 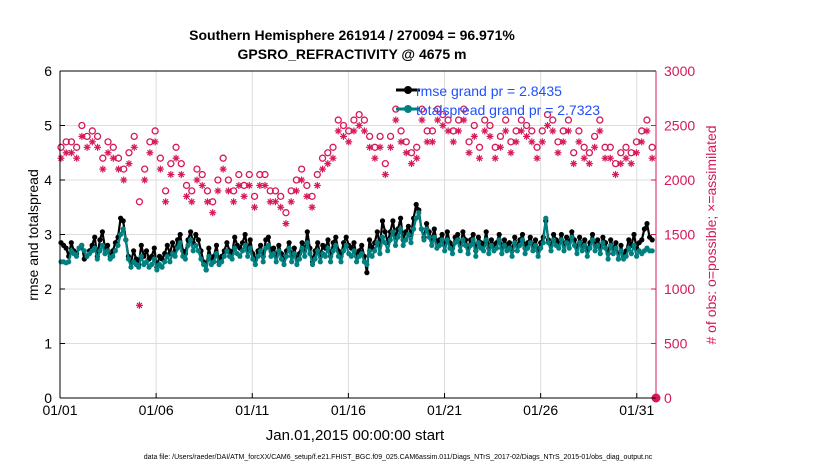 I want to click on x-tick-label-3: 01/16, so click(x=348, y=410).